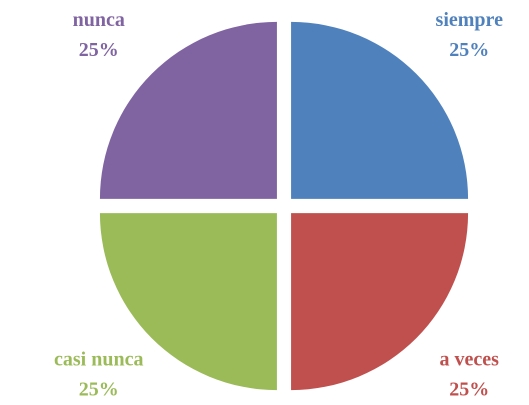 This screenshot has height=405, width=529. Describe the element at coordinates (470, 20) in the screenshot. I see `slice-label: siempre` at that location.